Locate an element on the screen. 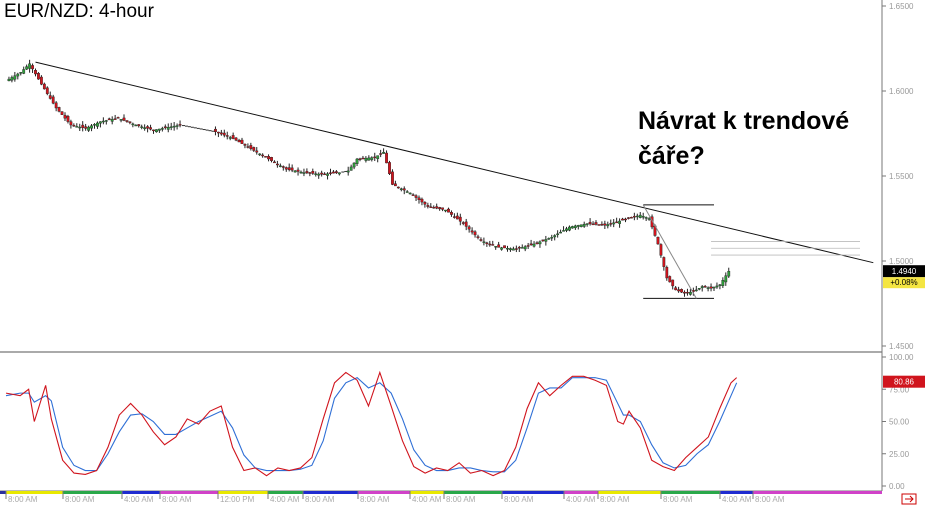 The width and height of the screenshot is (925, 506). time-tick-label: 4:00 AM is located at coordinates (581, 499).